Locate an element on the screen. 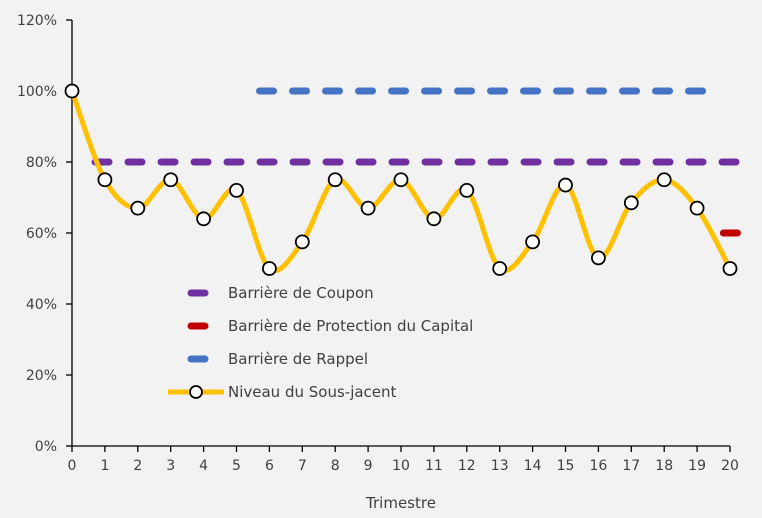  legend-label: Niveau du Sous-jacent is located at coordinates (312, 392).